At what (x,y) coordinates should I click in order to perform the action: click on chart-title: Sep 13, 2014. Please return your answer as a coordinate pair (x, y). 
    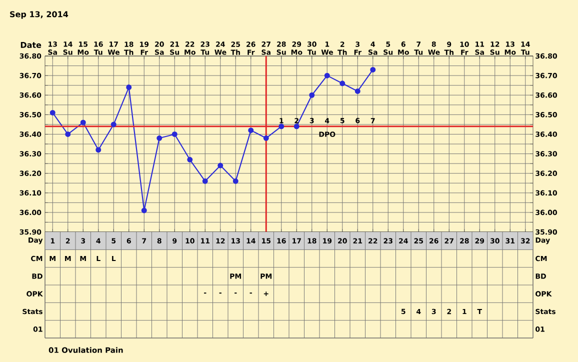
    Looking at the image, I should click on (39, 15).